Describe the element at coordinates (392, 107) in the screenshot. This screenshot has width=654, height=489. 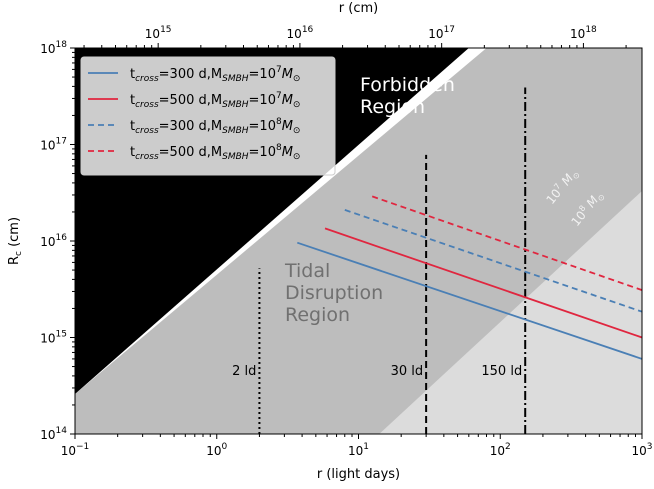
I see `forbidden-region-label: Region` at that location.